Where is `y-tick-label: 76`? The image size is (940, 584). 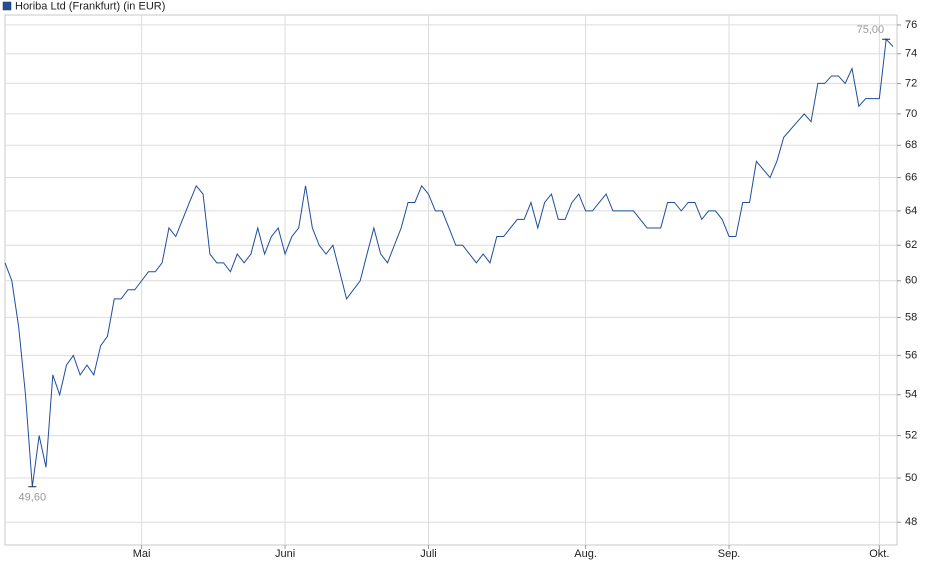
y-tick-label: 76 is located at coordinates (911, 25).